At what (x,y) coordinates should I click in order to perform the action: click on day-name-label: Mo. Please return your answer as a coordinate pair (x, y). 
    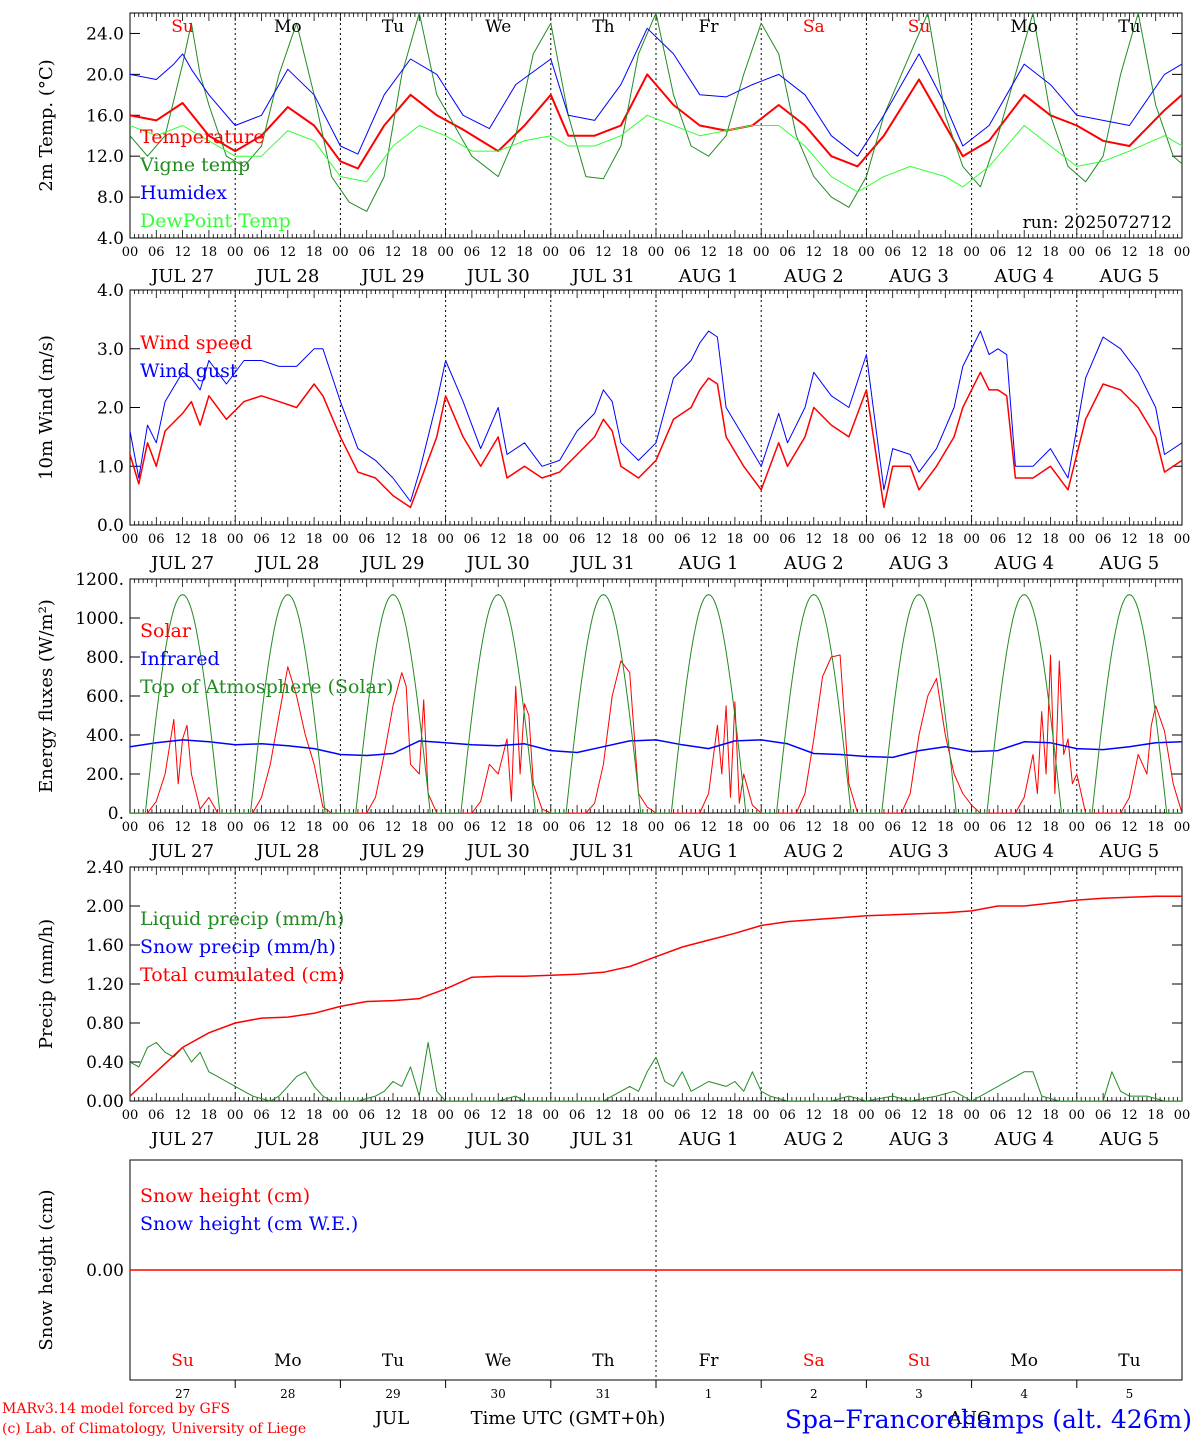
    Looking at the image, I should click on (1024, 27).